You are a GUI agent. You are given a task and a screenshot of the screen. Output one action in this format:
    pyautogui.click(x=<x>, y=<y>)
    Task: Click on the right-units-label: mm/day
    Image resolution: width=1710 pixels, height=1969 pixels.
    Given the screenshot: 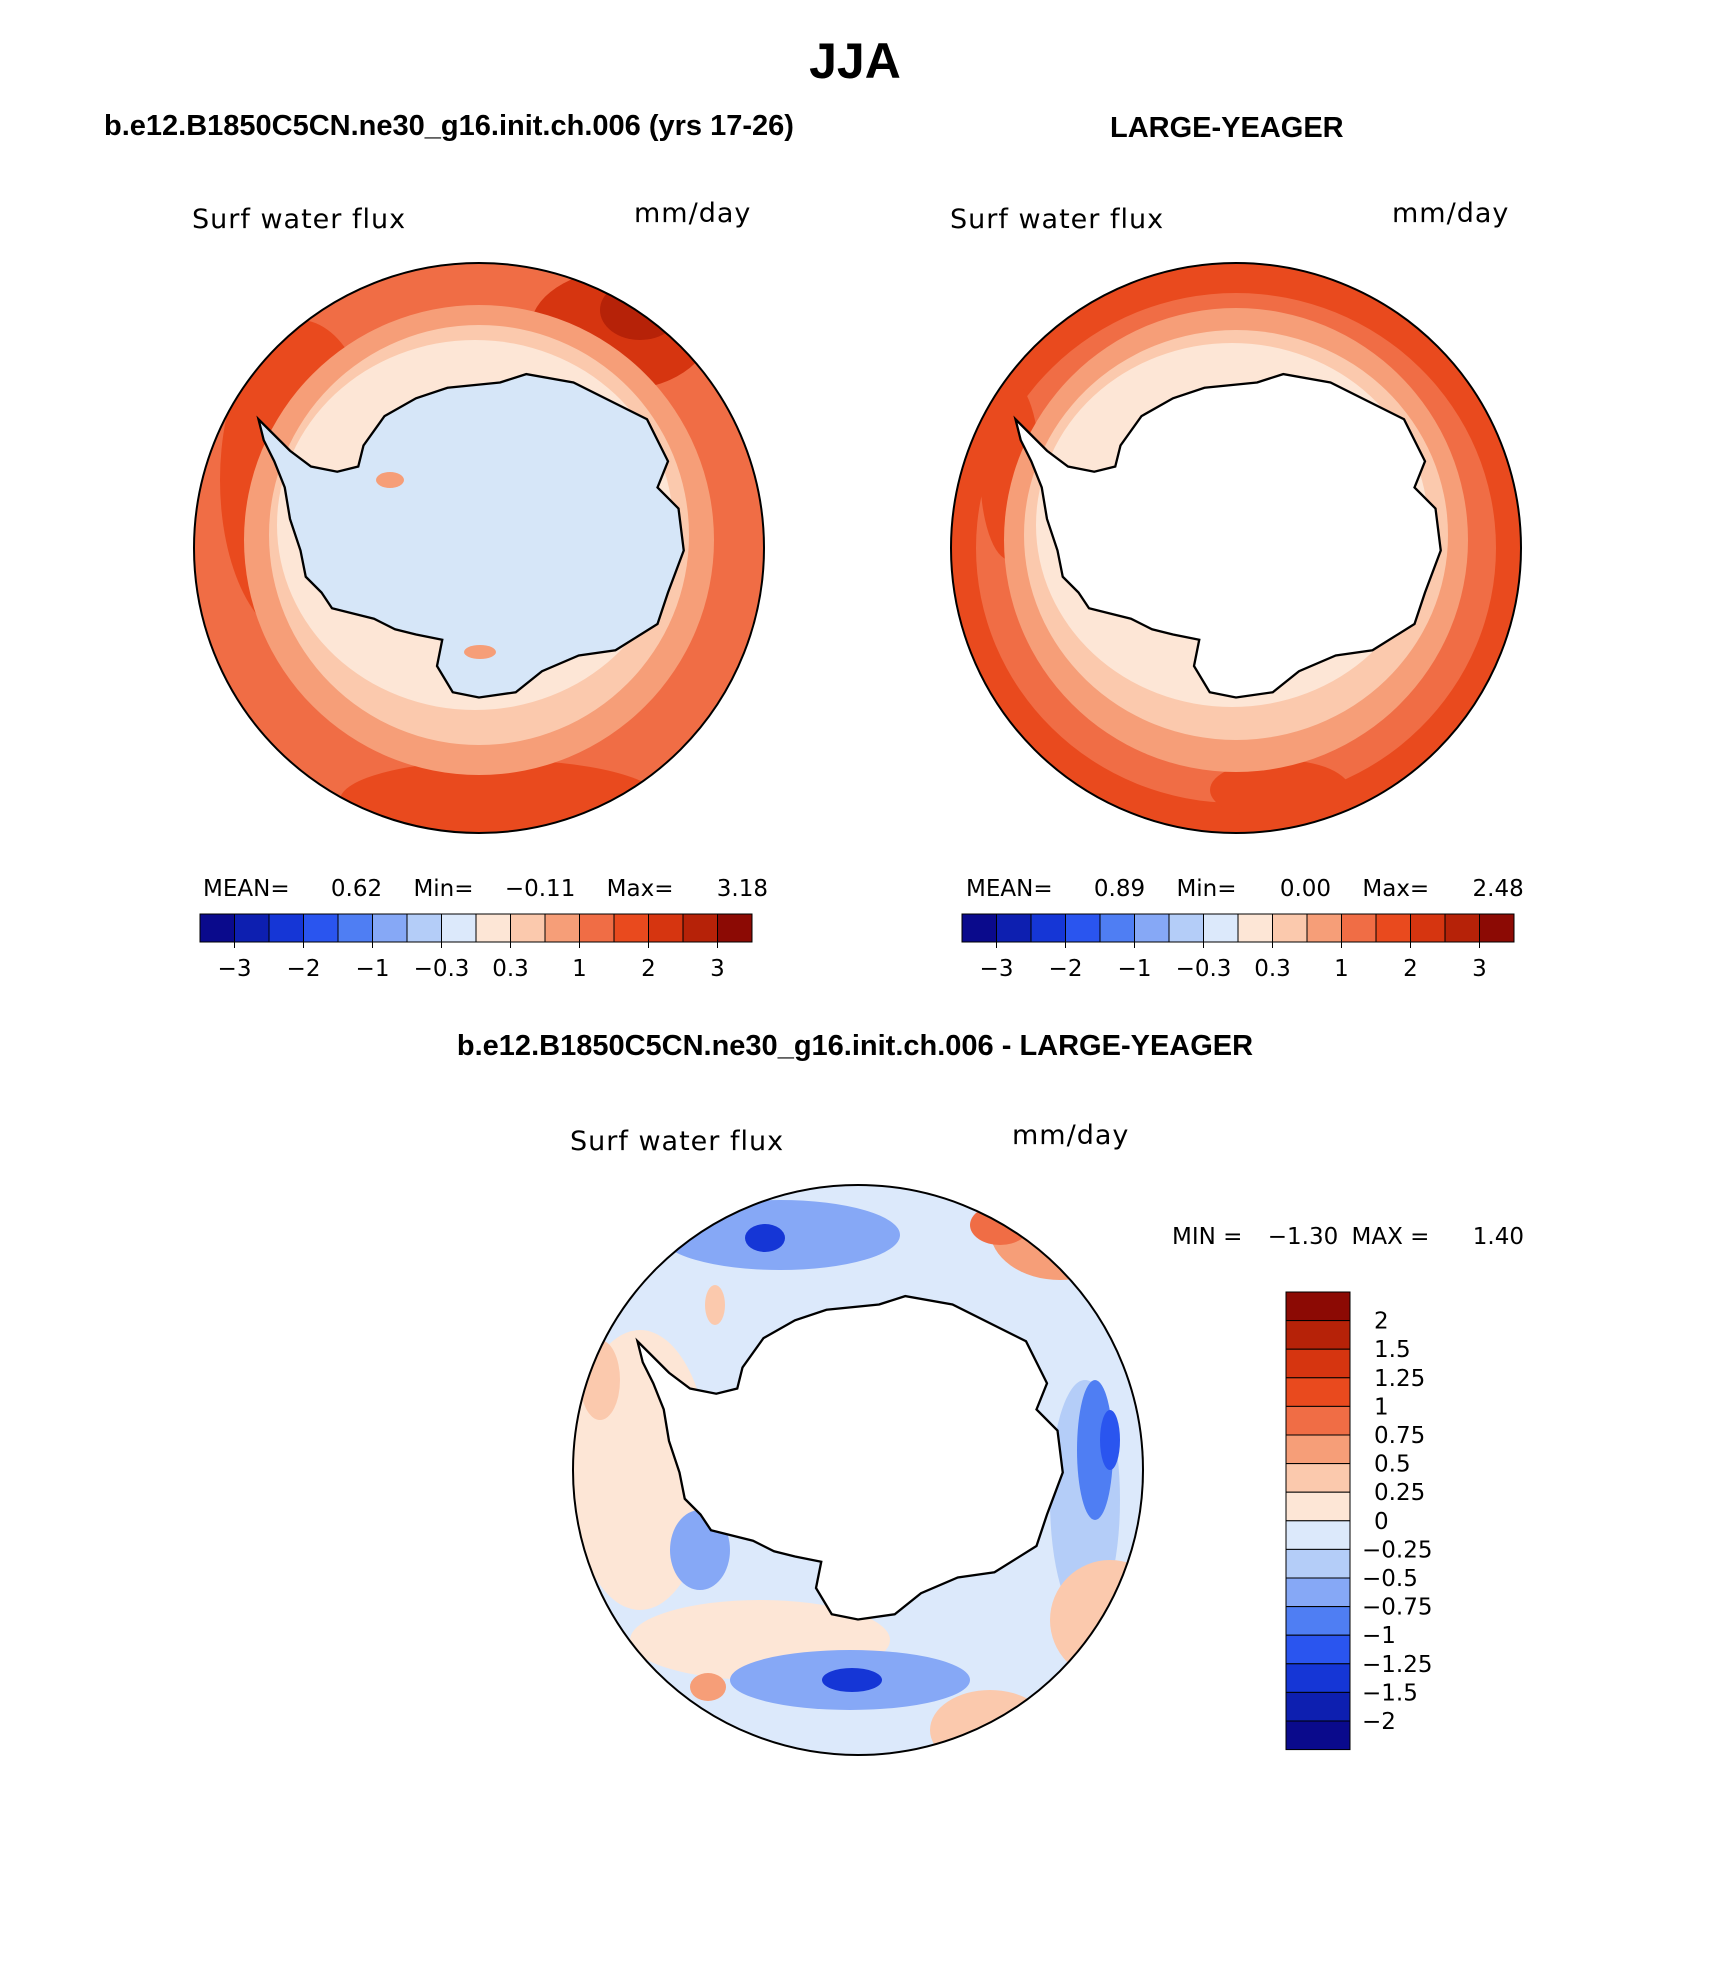 What is the action you would take?
    pyautogui.click(x=1451, y=213)
    